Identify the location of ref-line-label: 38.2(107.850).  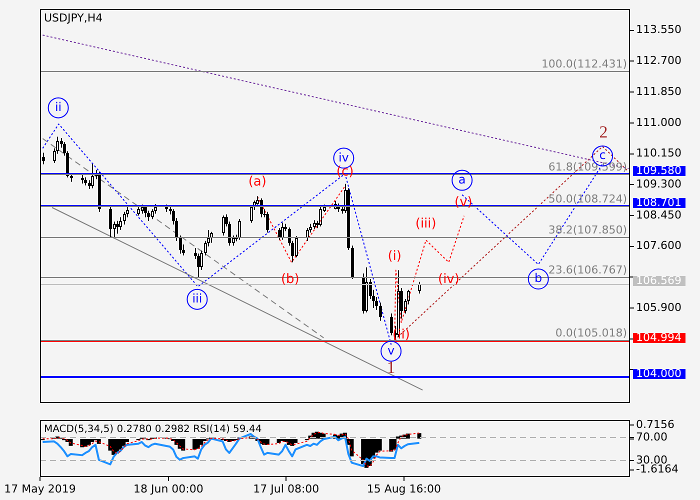
(587, 229).